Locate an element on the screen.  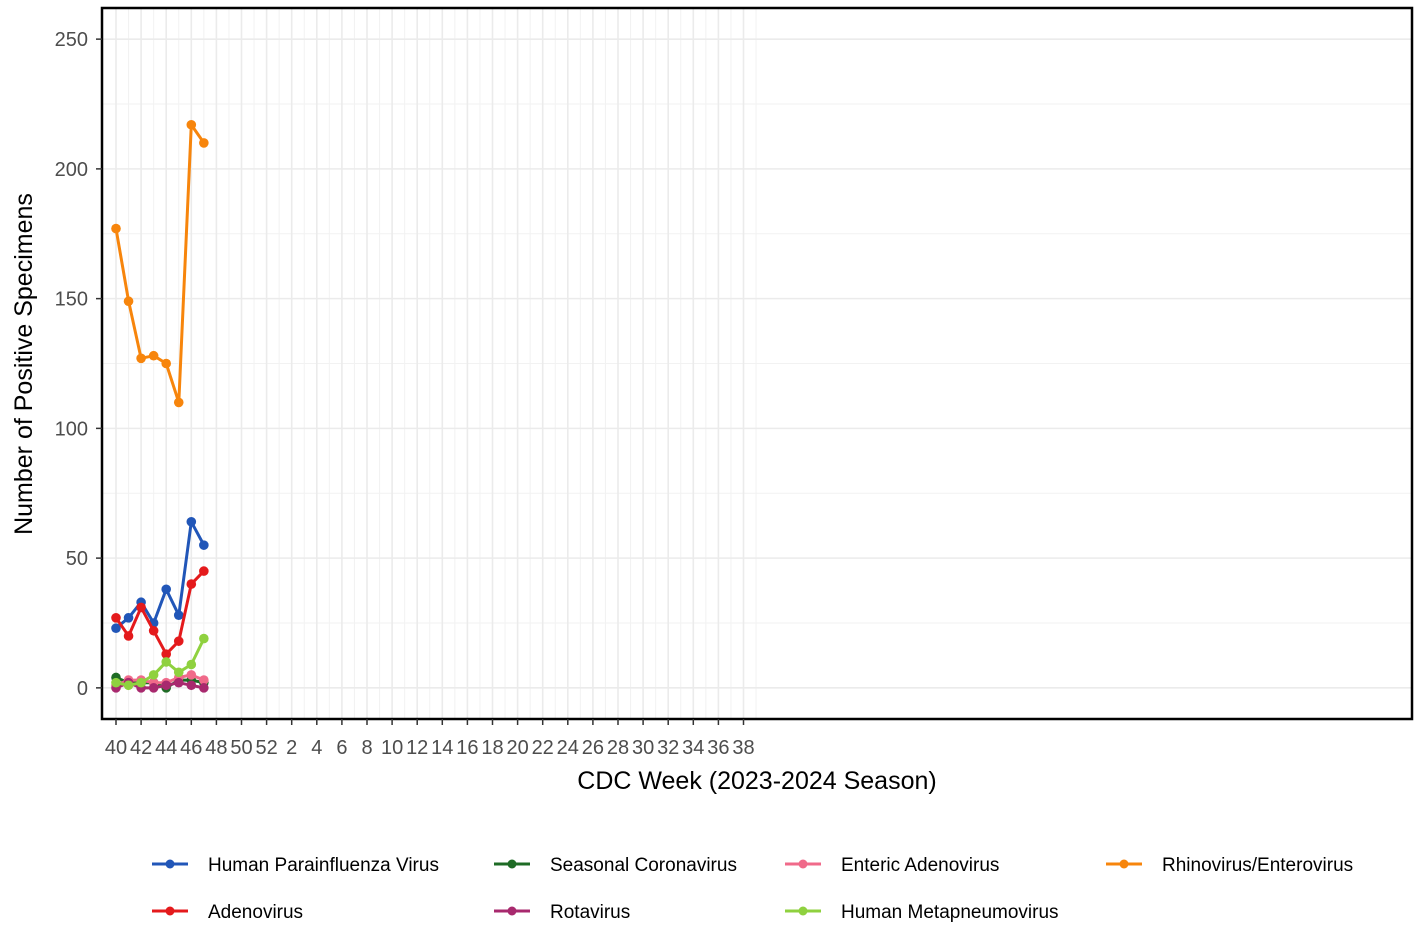
x-tick-label: 6 is located at coordinates (341, 748).